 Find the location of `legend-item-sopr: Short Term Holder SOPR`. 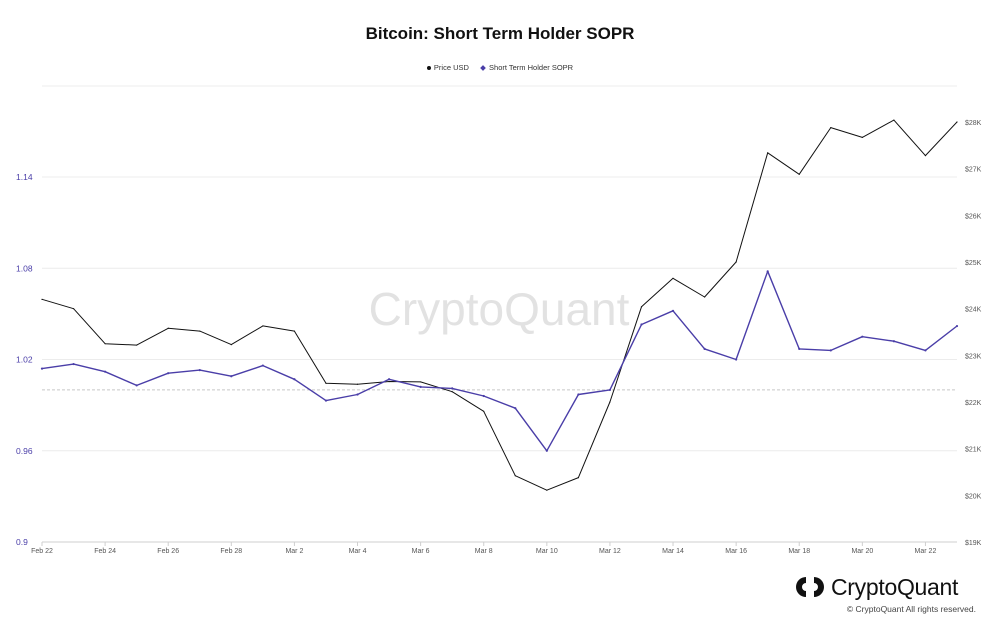

legend-item-sopr: Short Term Holder SOPR is located at coordinates (527, 67).